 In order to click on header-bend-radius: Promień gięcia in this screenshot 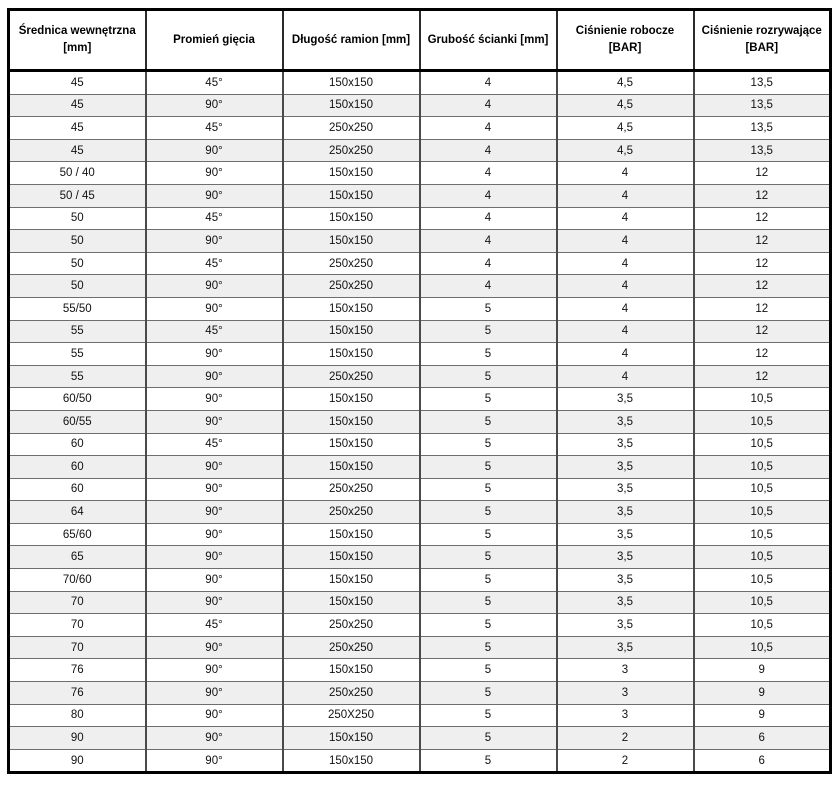, I will do `click(214, 40)`.